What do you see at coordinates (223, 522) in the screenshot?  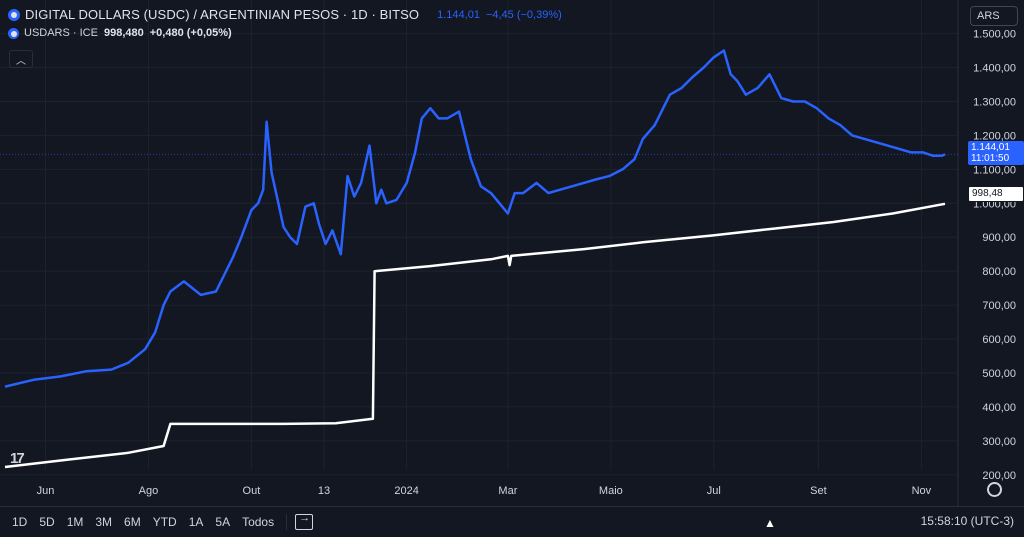 I see `range-5a: 5A` at bounding box center [223, 522].